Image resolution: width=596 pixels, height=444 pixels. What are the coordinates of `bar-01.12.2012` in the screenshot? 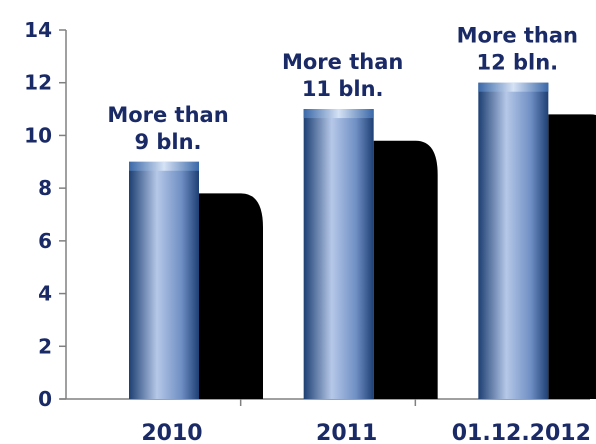 It's located at (513, 240).